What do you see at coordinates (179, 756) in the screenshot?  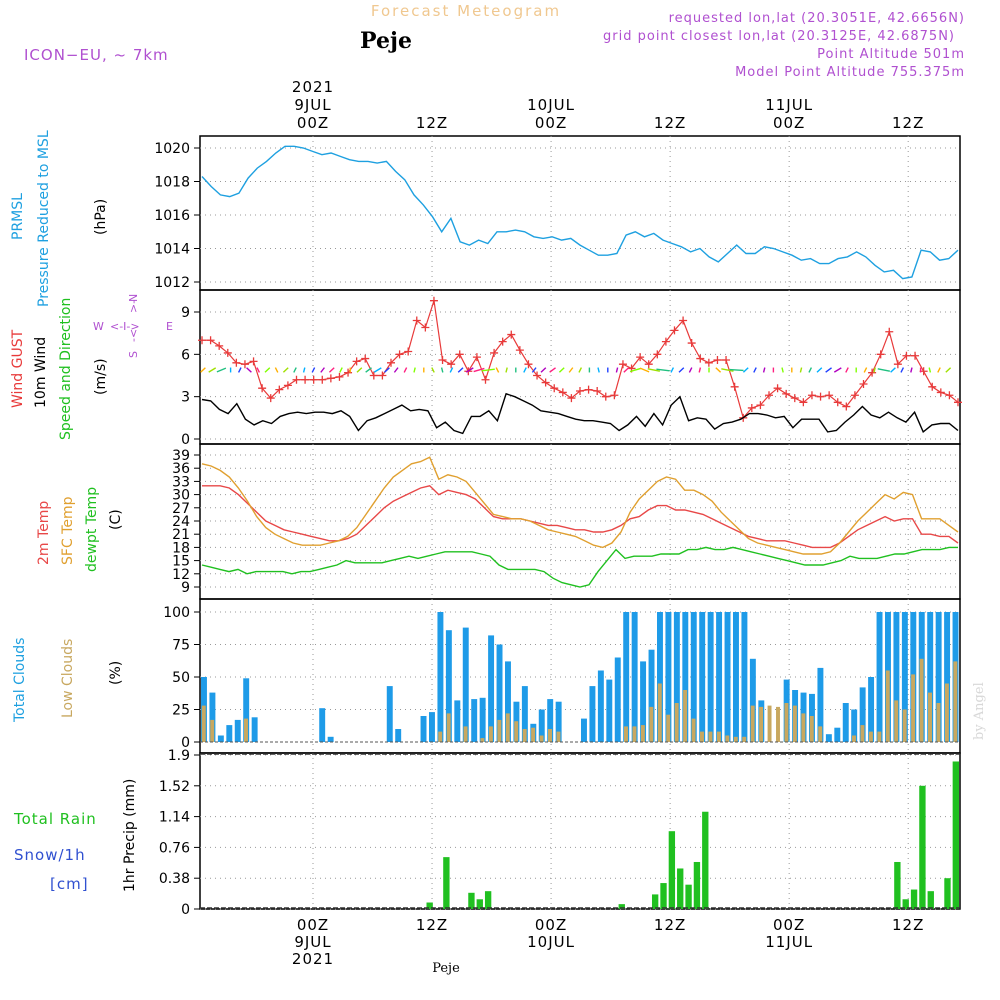 I see `ytick-label-precip-0: 1.9` at bounding box center [179, 756].